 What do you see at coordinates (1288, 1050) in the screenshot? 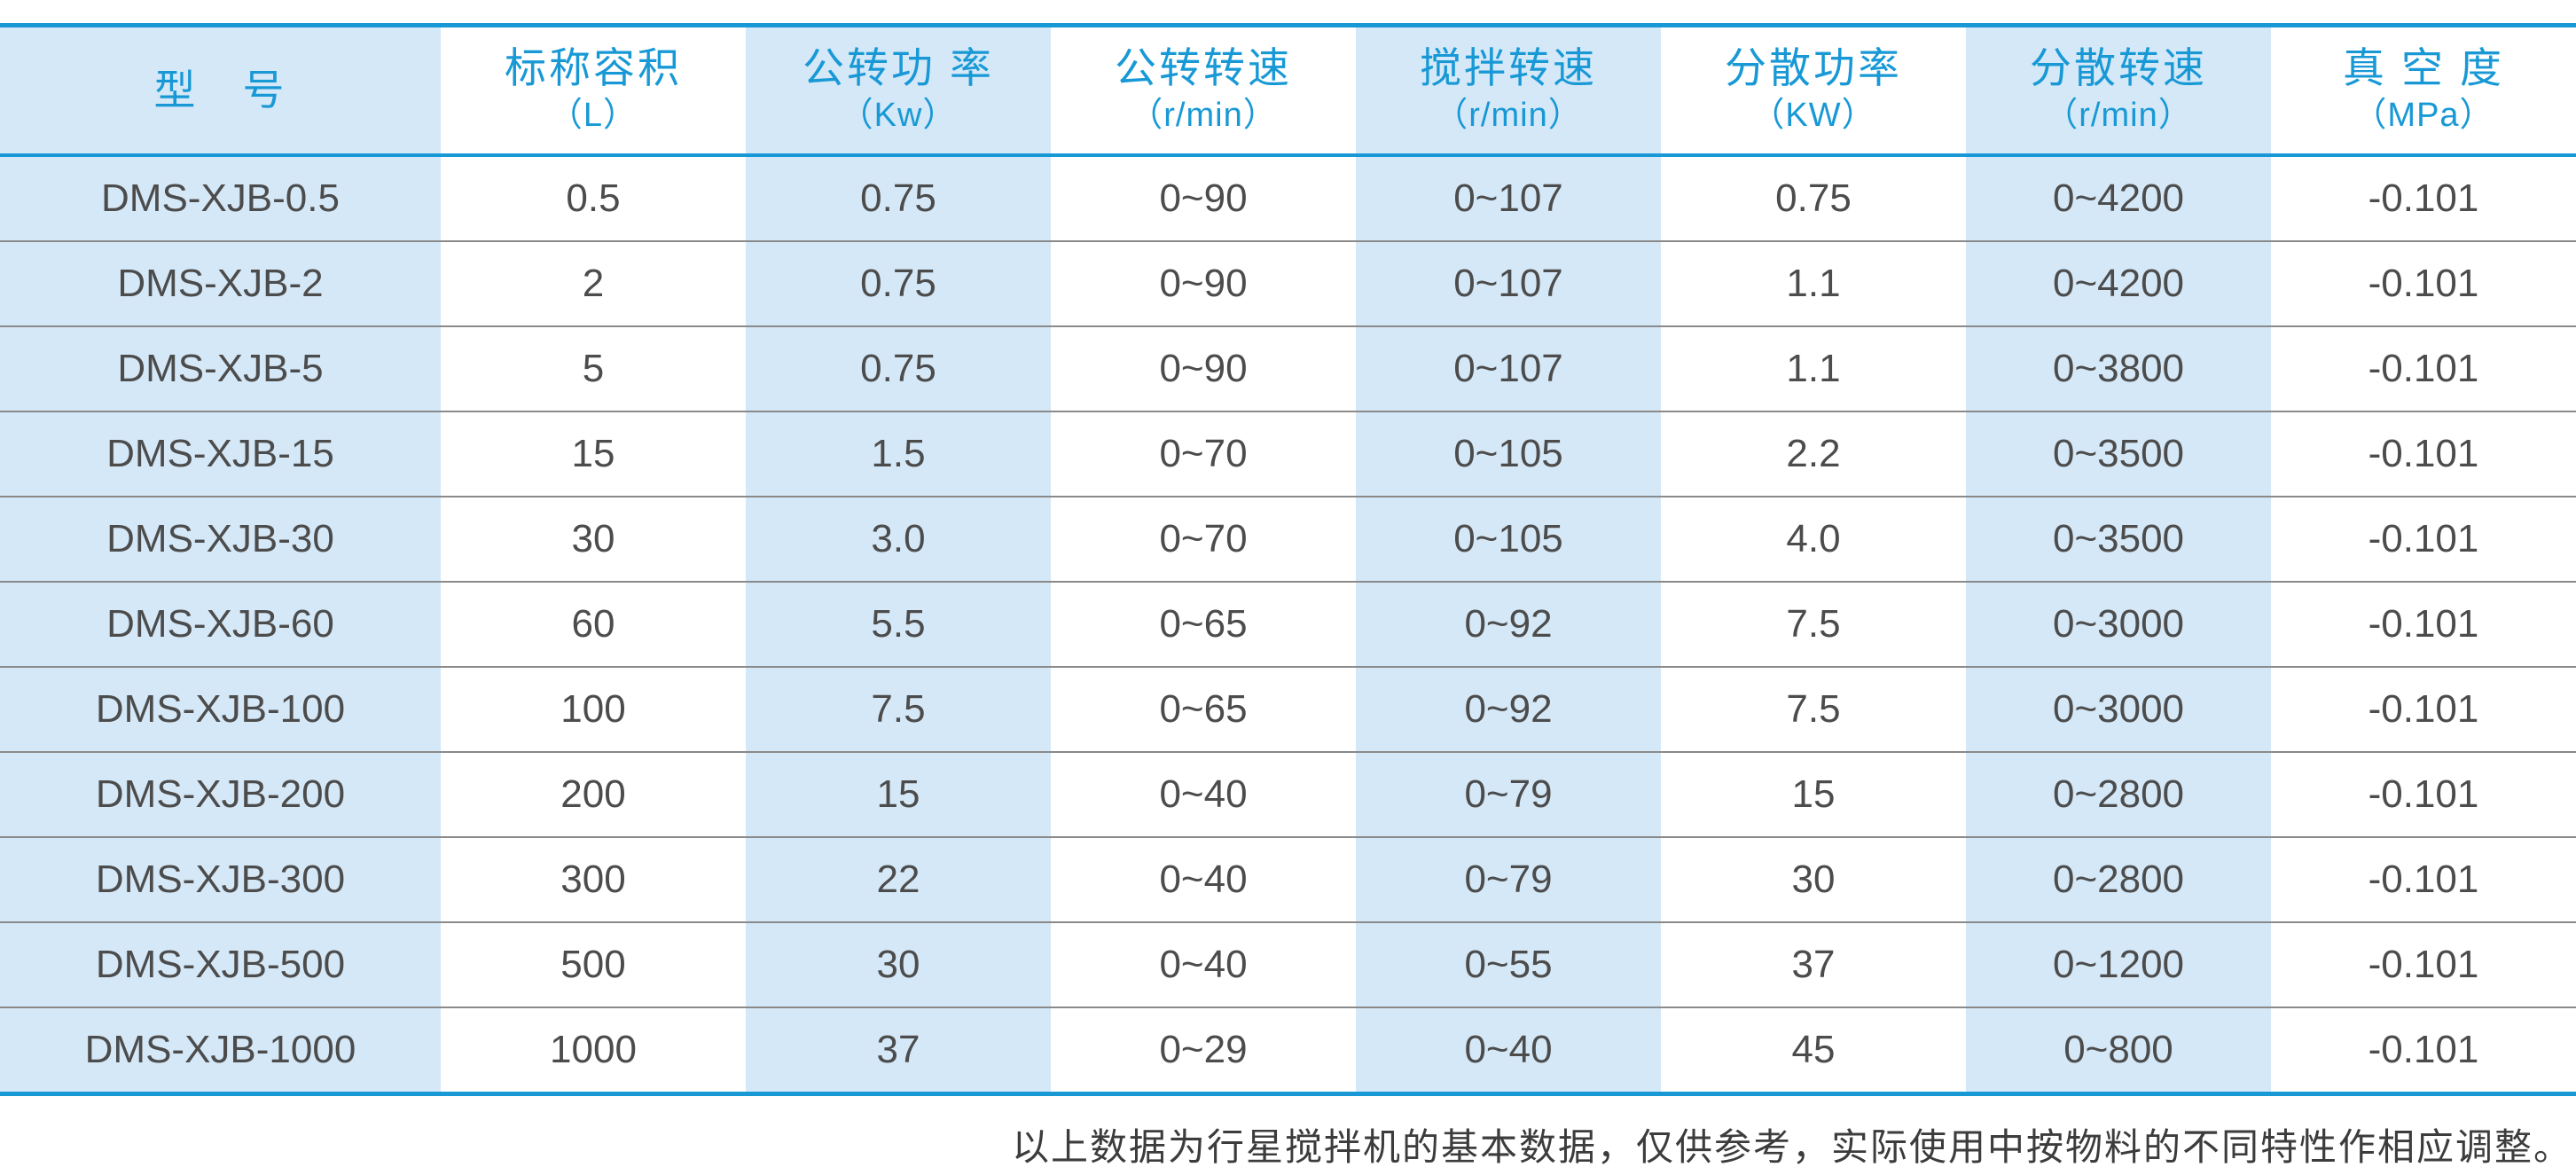
I see `table-row: DMS-XJB-1000 1000 37 0~29 0~40 45 0~800 -0.101` at bounding box center [1288, 1050].